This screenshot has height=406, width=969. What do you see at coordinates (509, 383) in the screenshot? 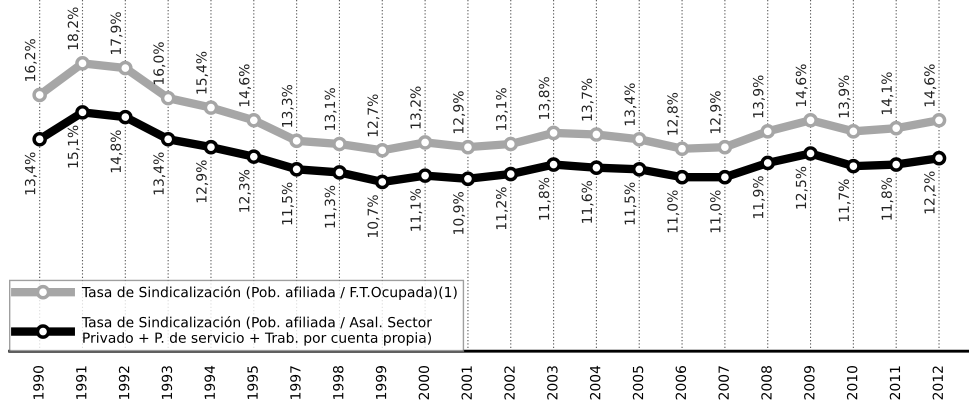
I see `x-tick-label: 2002` at bounding box center [509, 383].